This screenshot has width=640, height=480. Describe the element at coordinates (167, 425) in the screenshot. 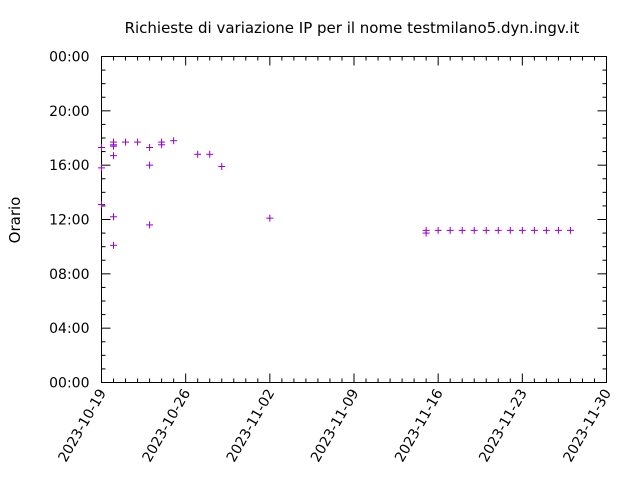

I see `x-tick-label: 2023-10-26` at that location.